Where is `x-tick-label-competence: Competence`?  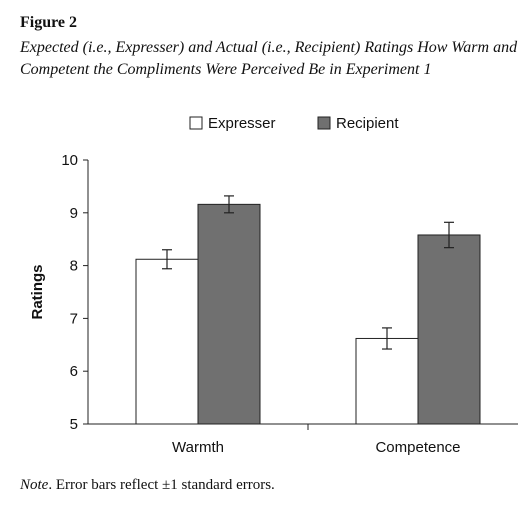
x-tick-label-competence: Competence is located at coordinates (417, 447).